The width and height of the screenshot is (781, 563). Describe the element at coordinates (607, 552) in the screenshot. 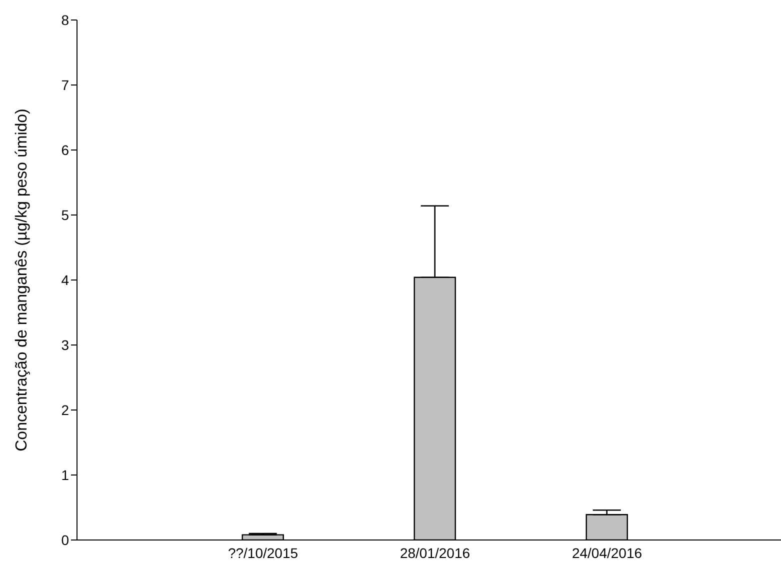

I see `x-tick-label: 24/04/2016` at that location.